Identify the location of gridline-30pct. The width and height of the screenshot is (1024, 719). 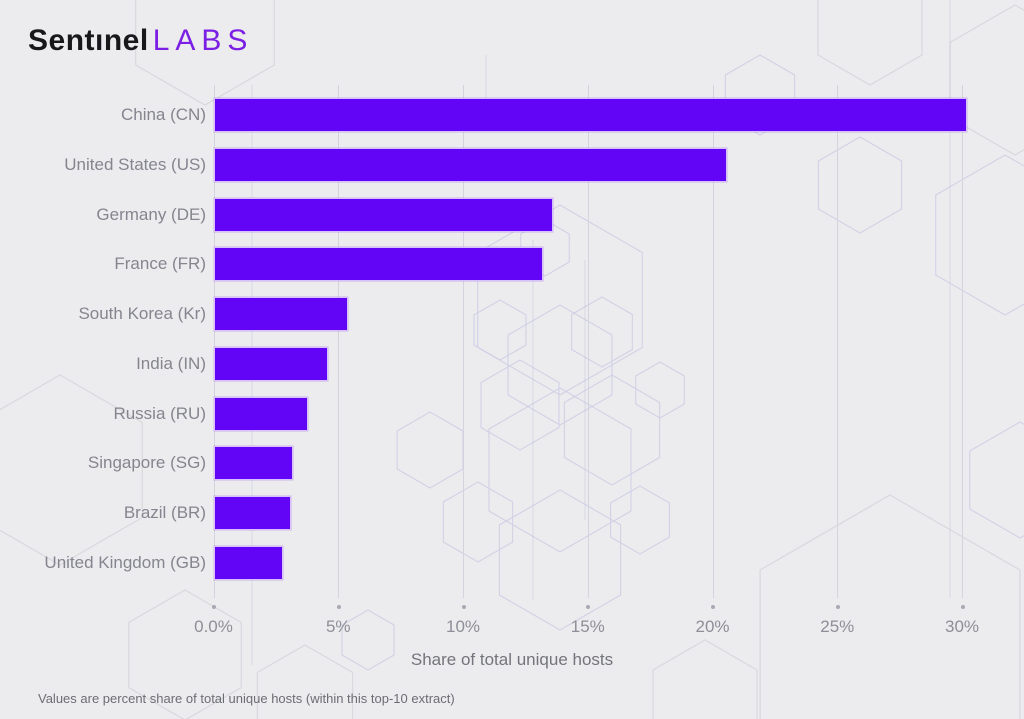
(962, 341).